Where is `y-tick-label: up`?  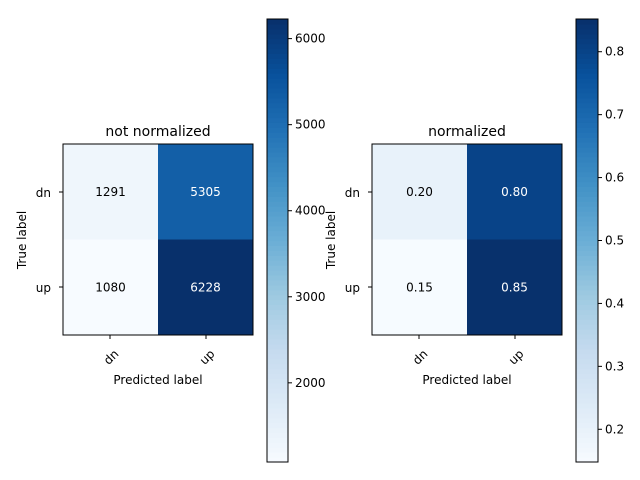
y-tick-label: up is located at coordinates (43, 288).